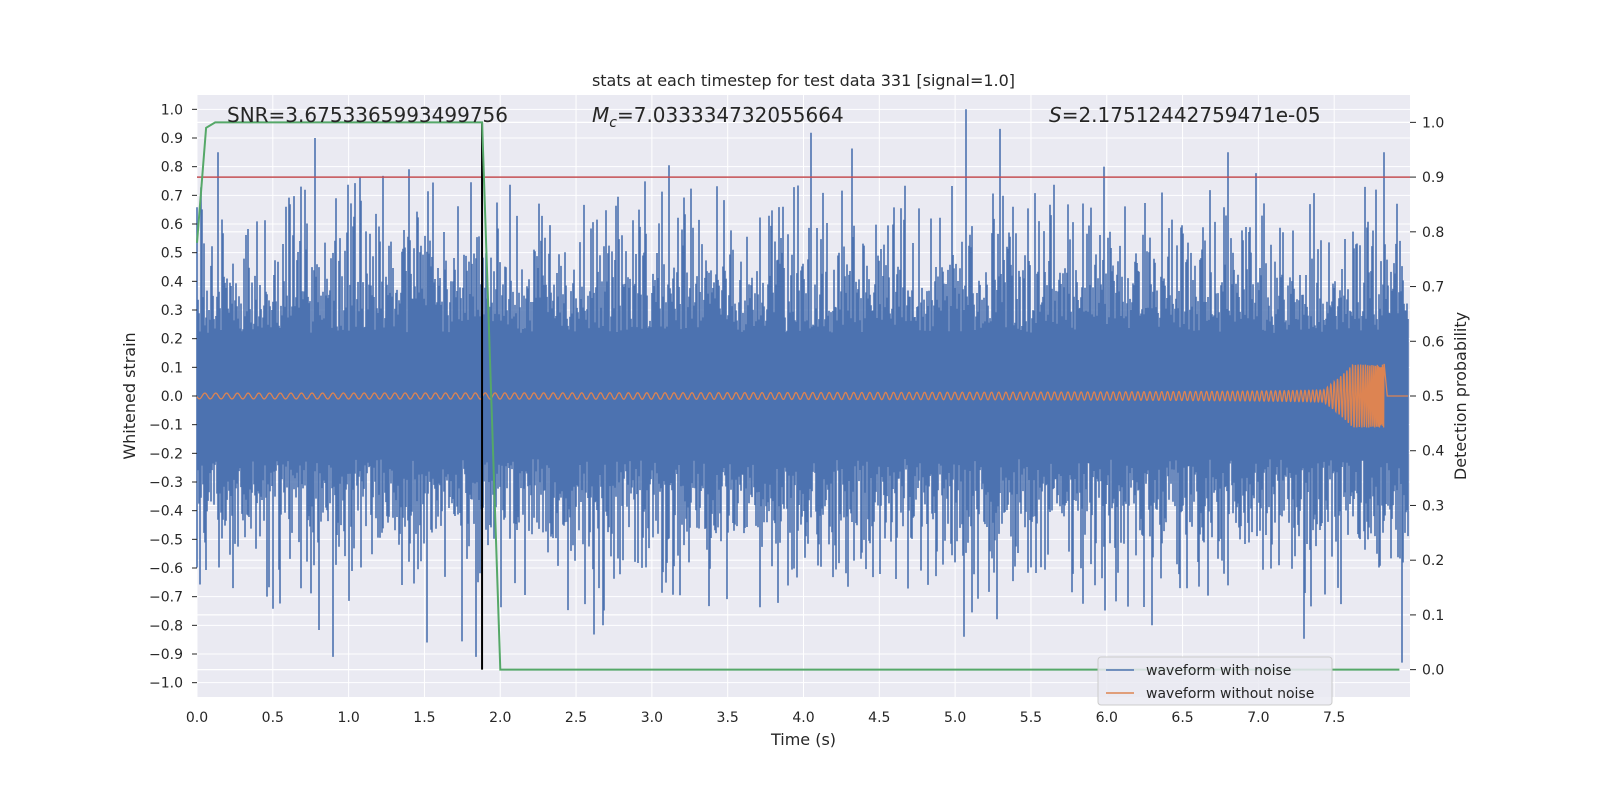 The width and height of the screenshot is (1600, 800). What do you see at coordinates (172, 340) in the screenshot?
I see `y-tick-label: 0.2` at bounding box center [172, 340].